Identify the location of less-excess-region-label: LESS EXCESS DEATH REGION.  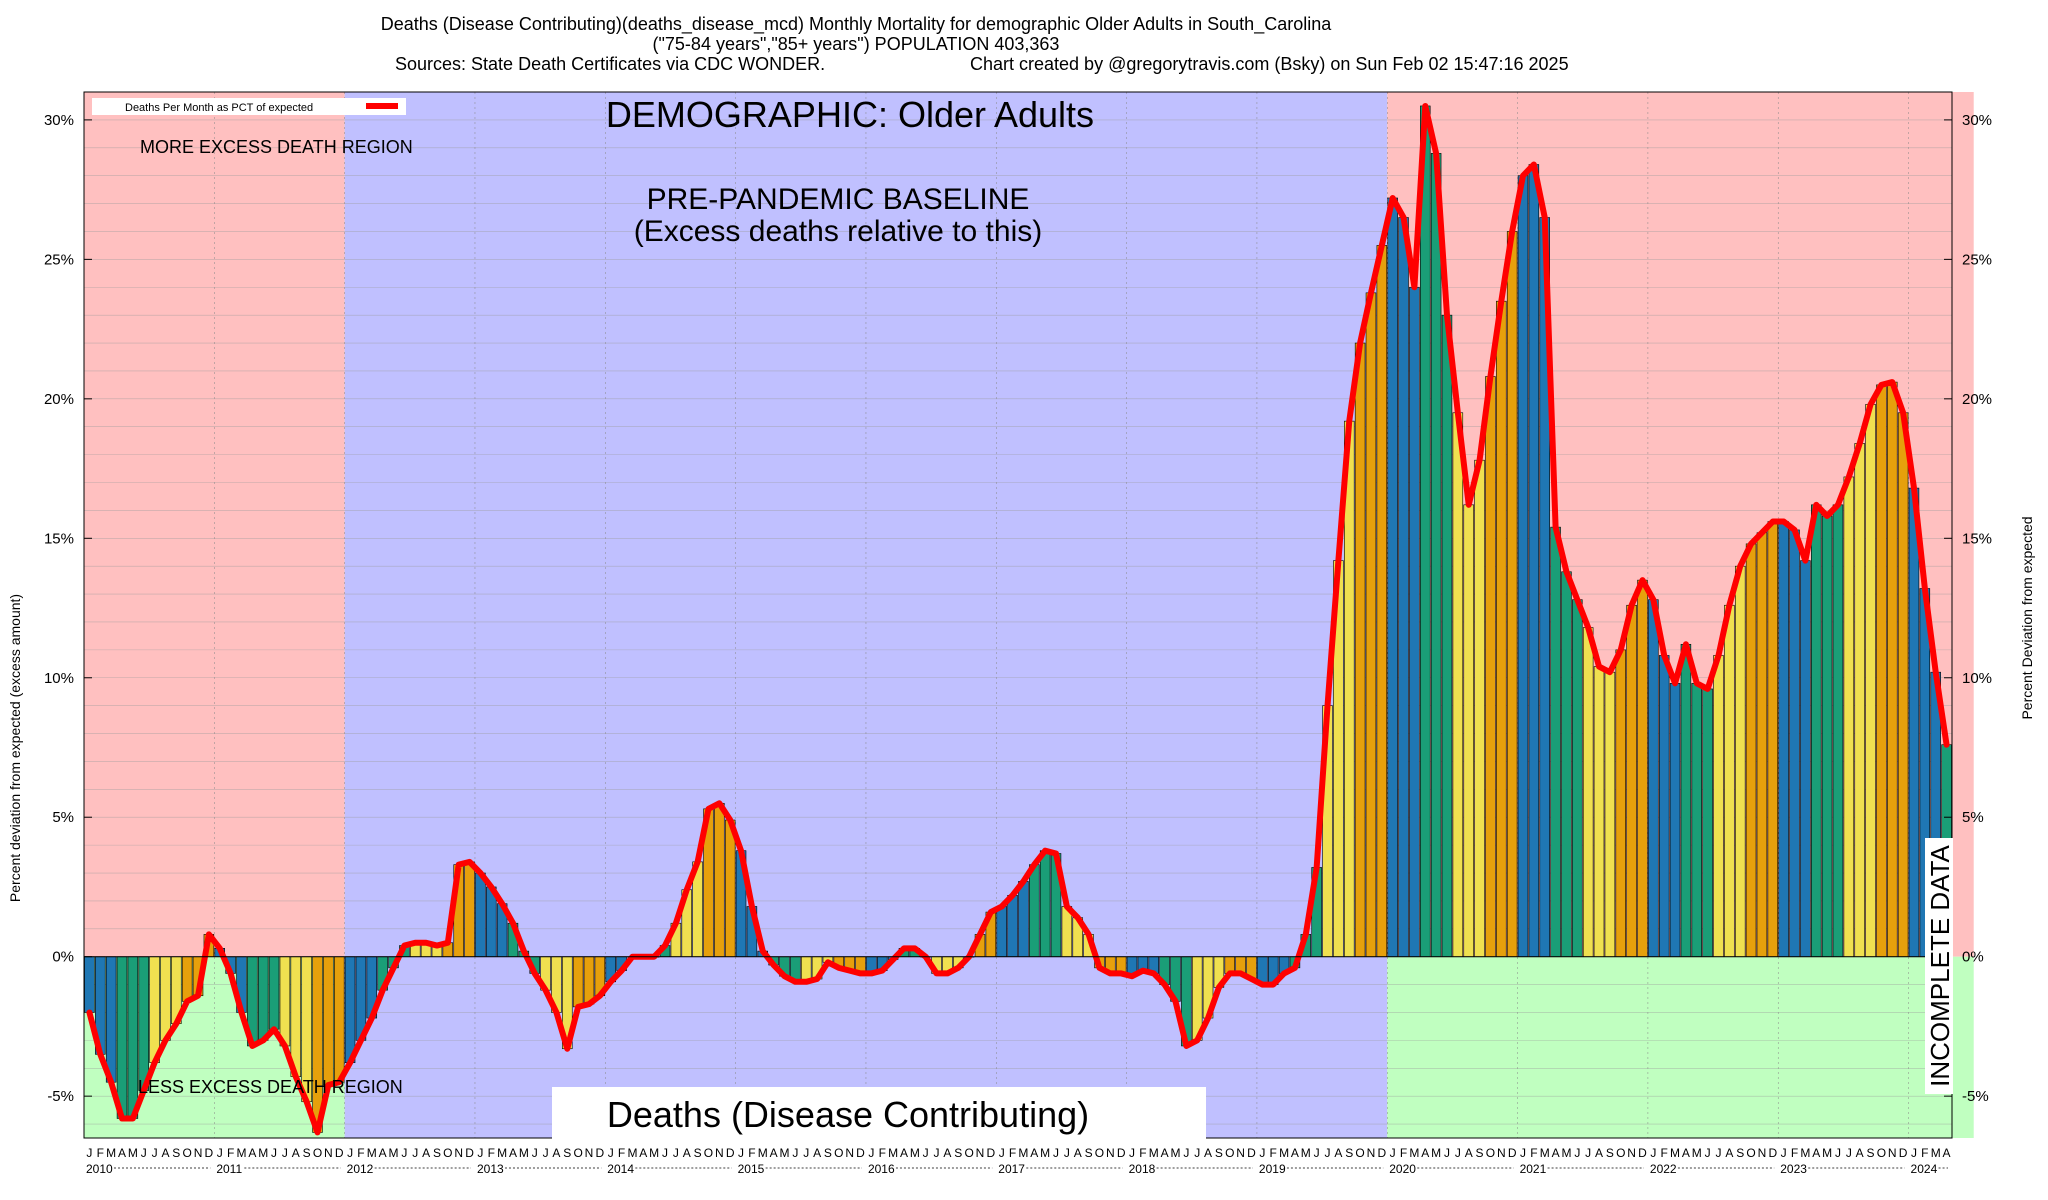
(270, 1087).